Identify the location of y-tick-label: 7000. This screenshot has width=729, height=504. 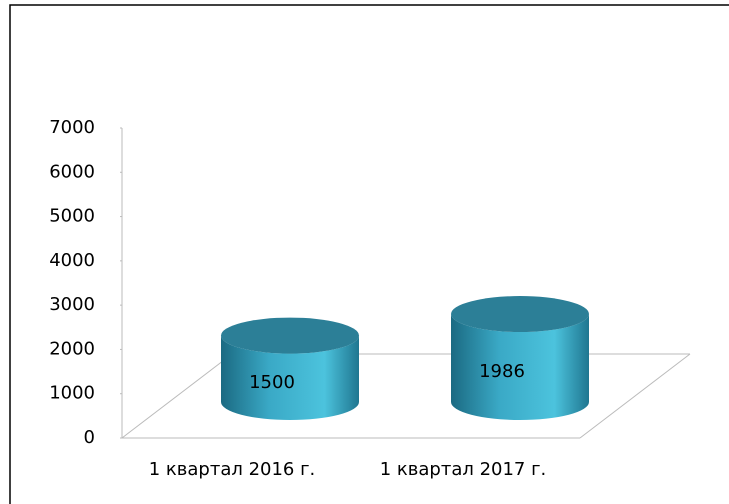
(72, 127).